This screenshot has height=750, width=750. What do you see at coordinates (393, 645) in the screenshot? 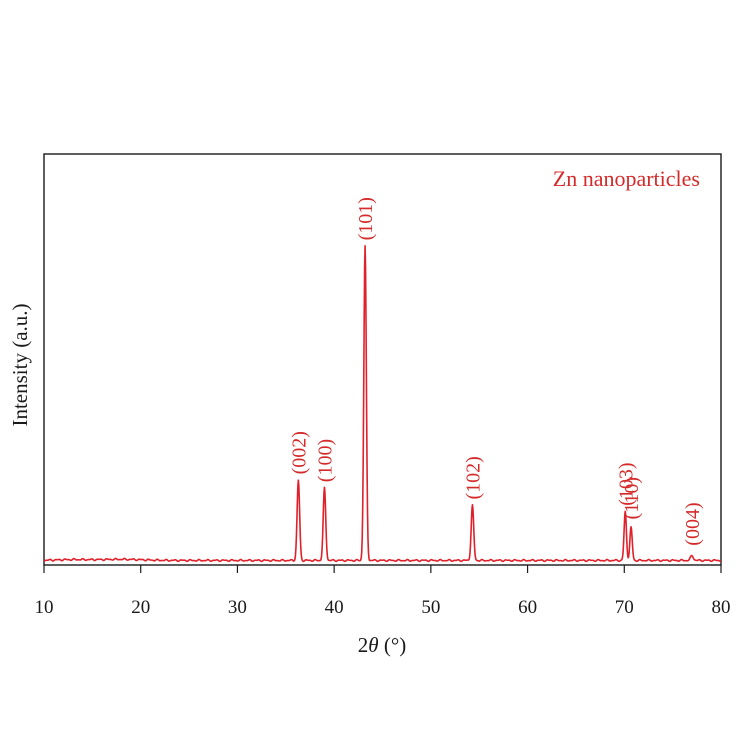
I see `x-axis-title-unit: (°)` at bounding box center [393, 645].